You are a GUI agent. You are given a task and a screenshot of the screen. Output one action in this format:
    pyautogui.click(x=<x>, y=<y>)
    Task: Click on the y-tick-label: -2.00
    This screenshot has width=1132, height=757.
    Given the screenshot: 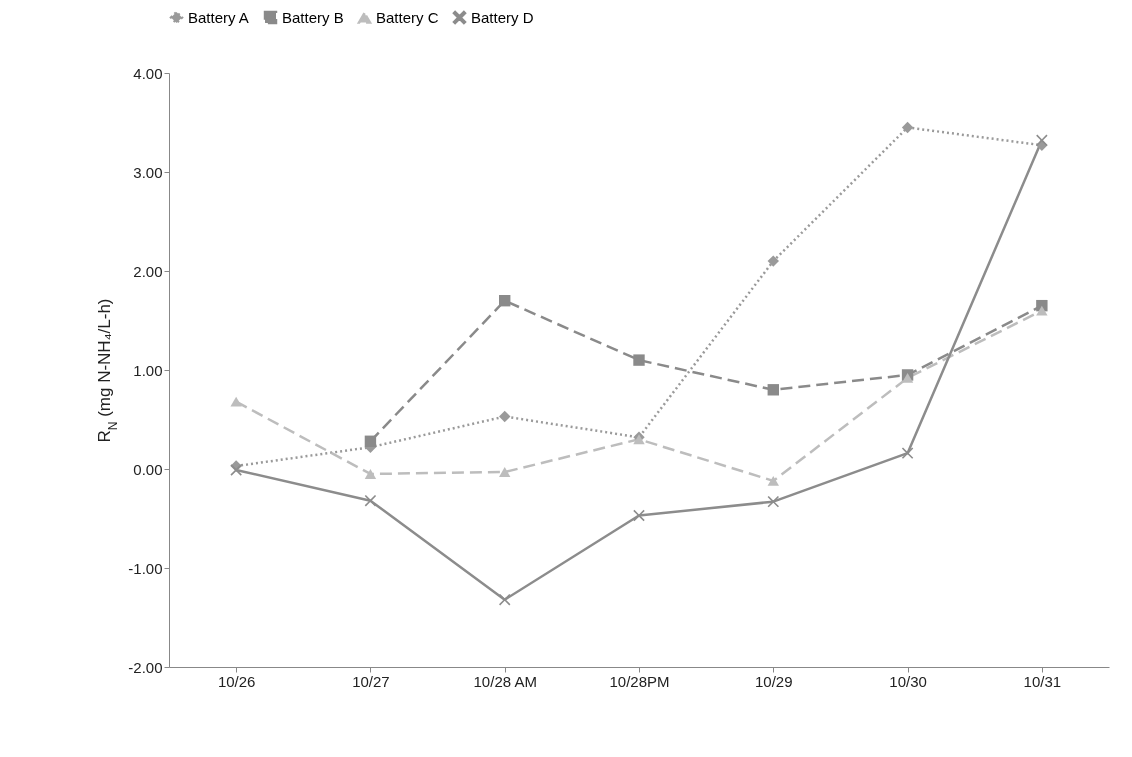 What is the action you would take?
    pyautogui.click(x=145, y=667)
    